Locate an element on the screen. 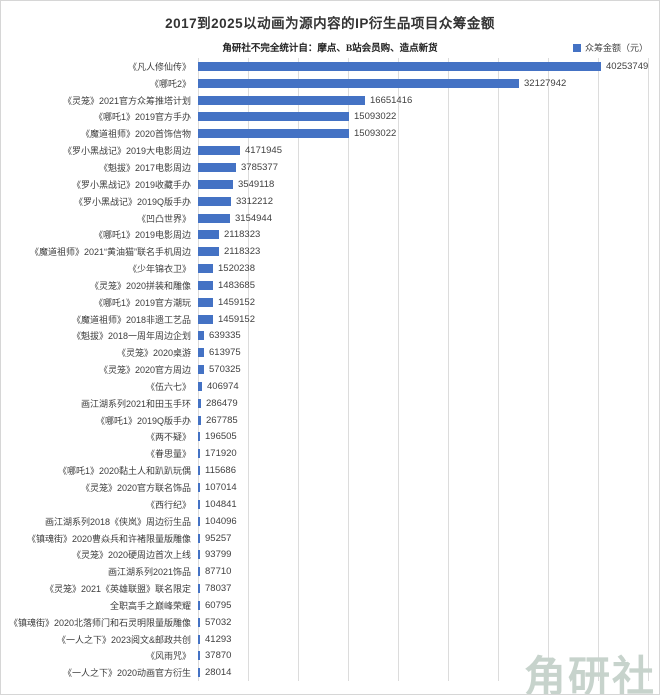 The image size is (660, 695). category-label: 画江湖系列2021和田玉手环 is located at coordinates (135, 403).